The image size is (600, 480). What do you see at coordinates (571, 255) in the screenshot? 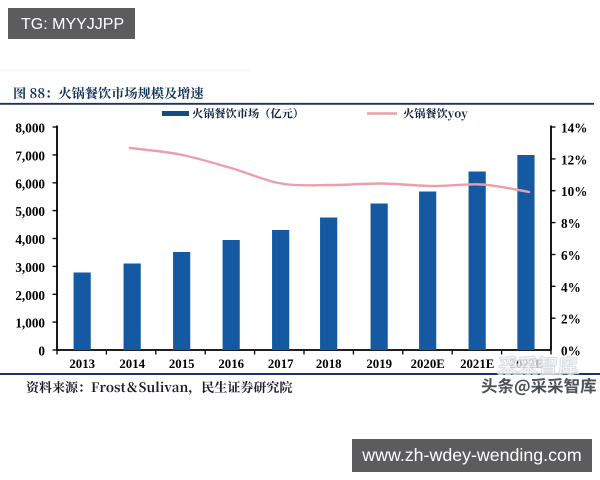
I see `svg-text: 6%` at bounding box center [571, 255].